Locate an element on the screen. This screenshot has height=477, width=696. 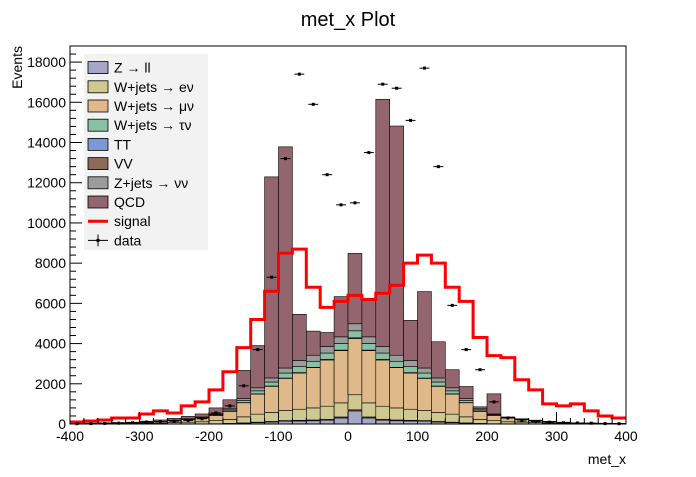
legend-label: TT is located at coordinates (123, 144).